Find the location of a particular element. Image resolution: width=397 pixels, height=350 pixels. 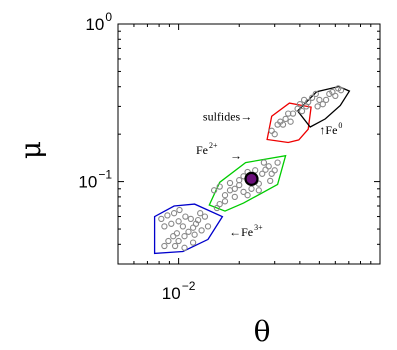

svg-text: Fe is located at coordinates (202, 150).